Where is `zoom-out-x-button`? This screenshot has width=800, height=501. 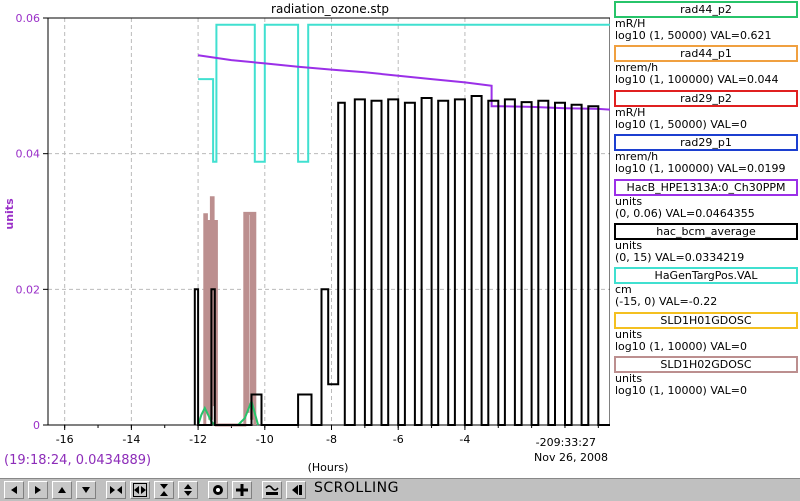
zoom-out-x-button is located at coordinates (140, 490).